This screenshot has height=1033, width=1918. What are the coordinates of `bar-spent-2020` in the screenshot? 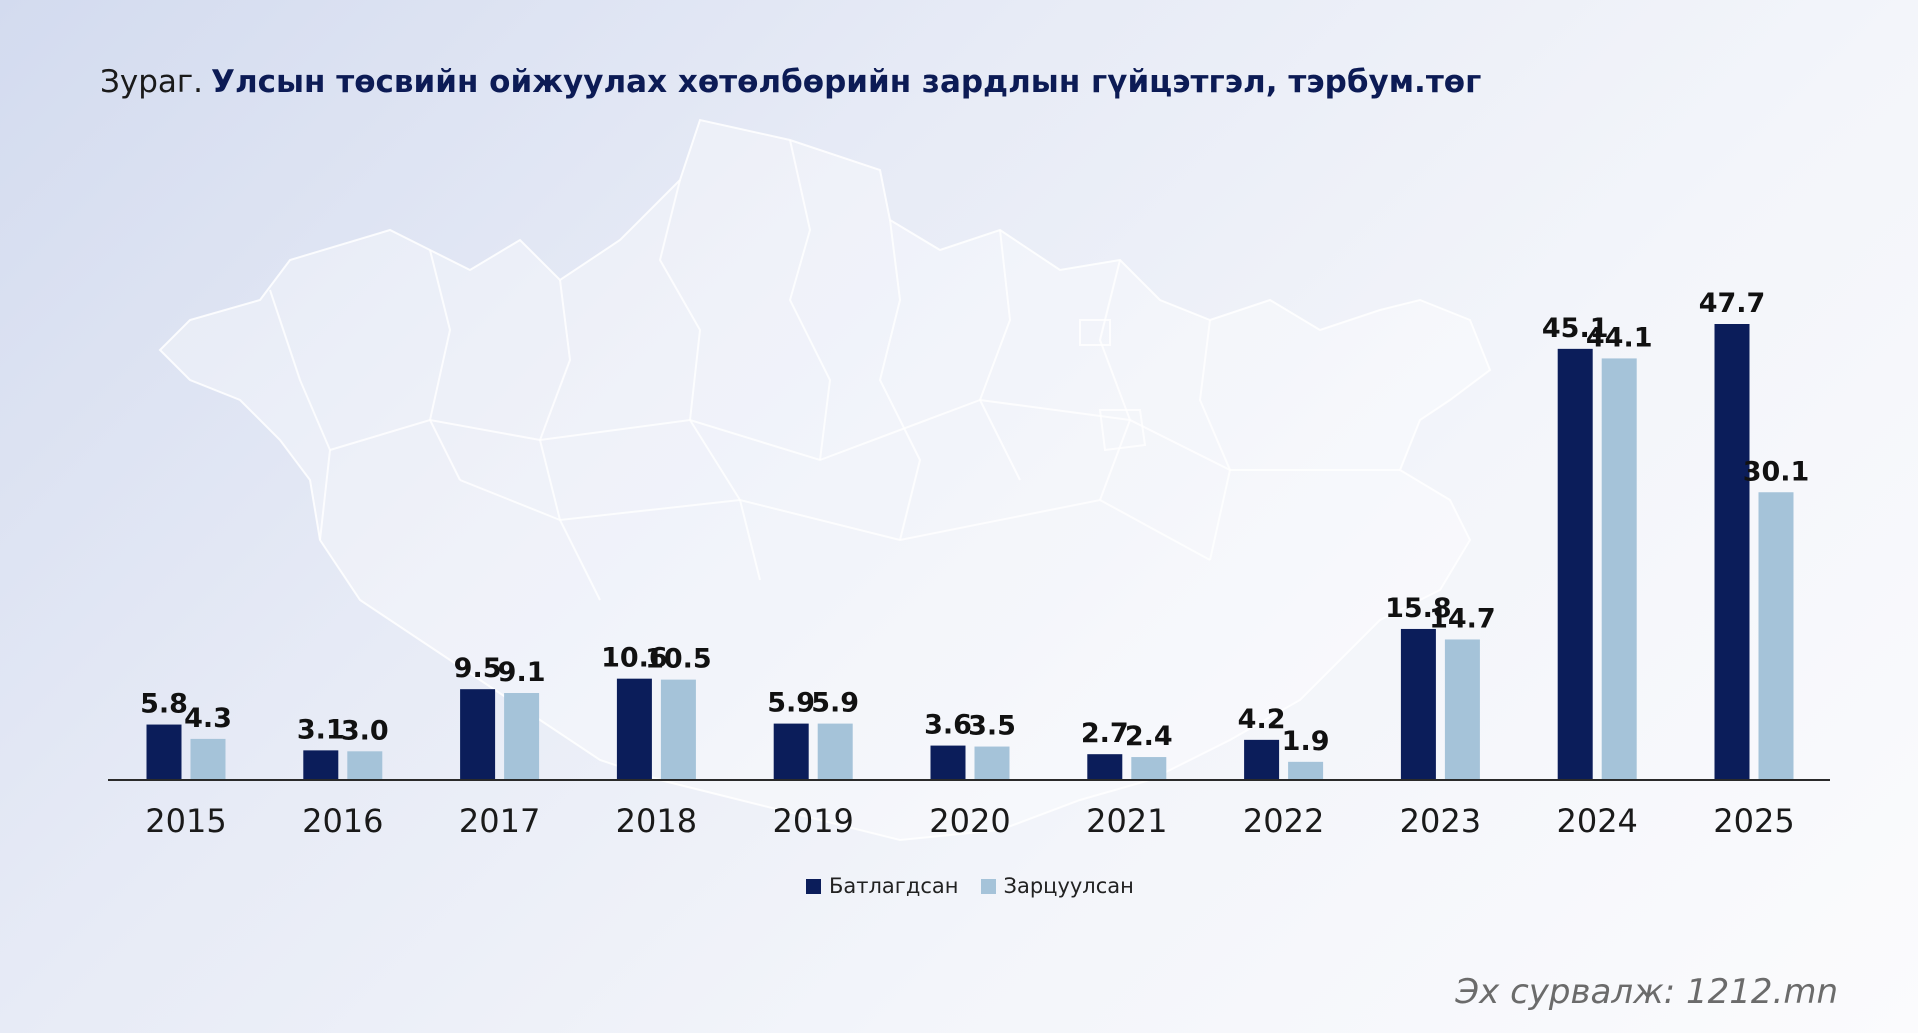 It's located at (992, 763).